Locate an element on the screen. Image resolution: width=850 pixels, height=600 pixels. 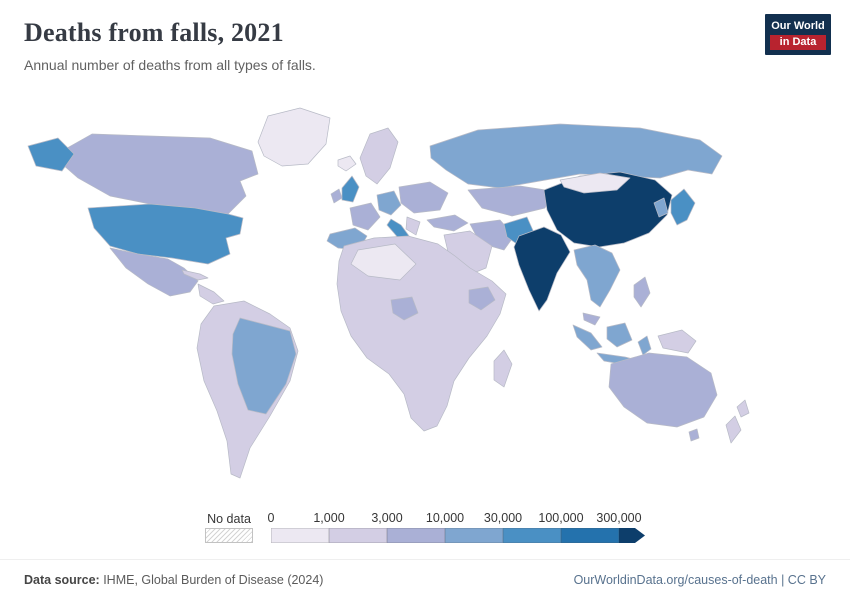
region-indonesia-borneo is located at coordinates (619, 335).